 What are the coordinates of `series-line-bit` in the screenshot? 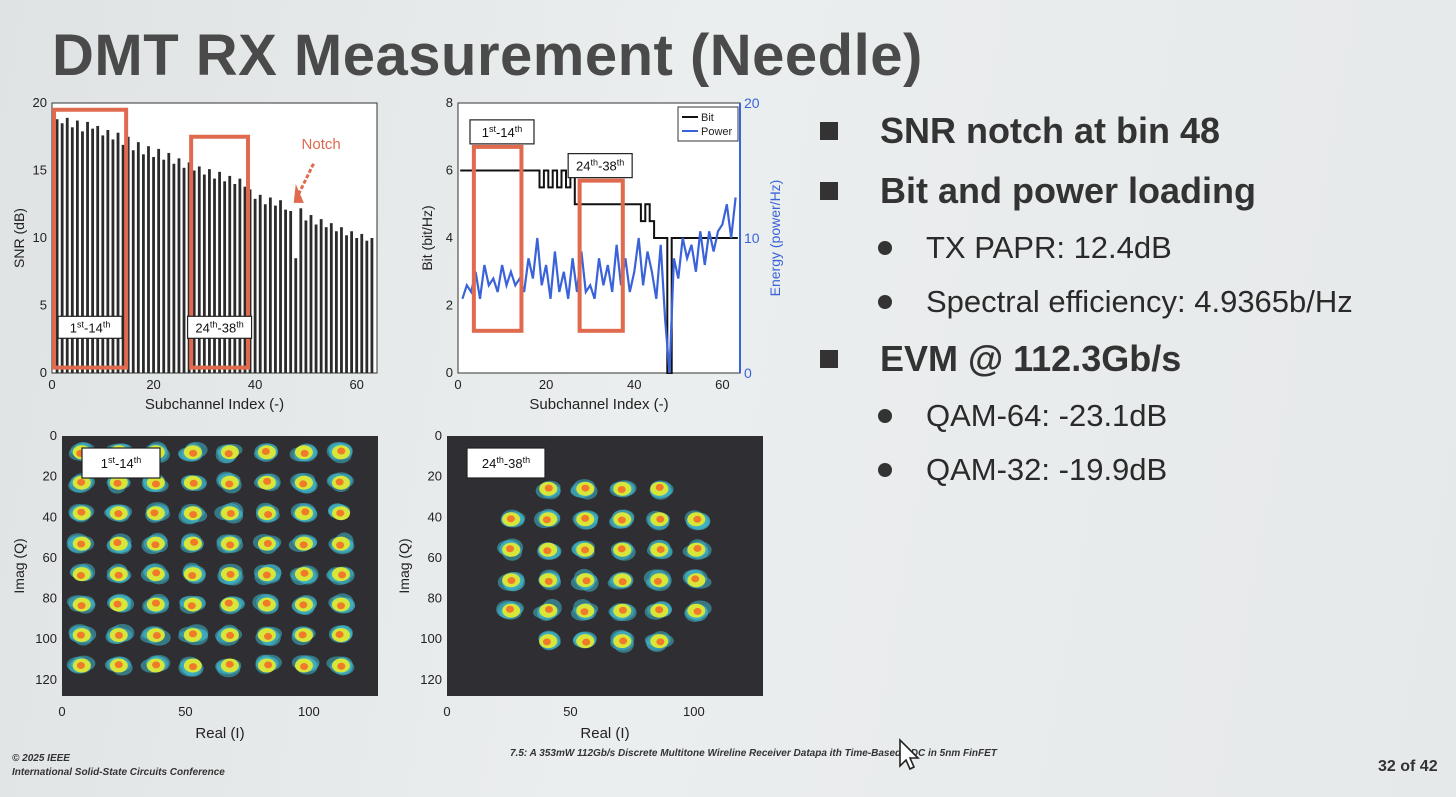 It's located at (599, 271).